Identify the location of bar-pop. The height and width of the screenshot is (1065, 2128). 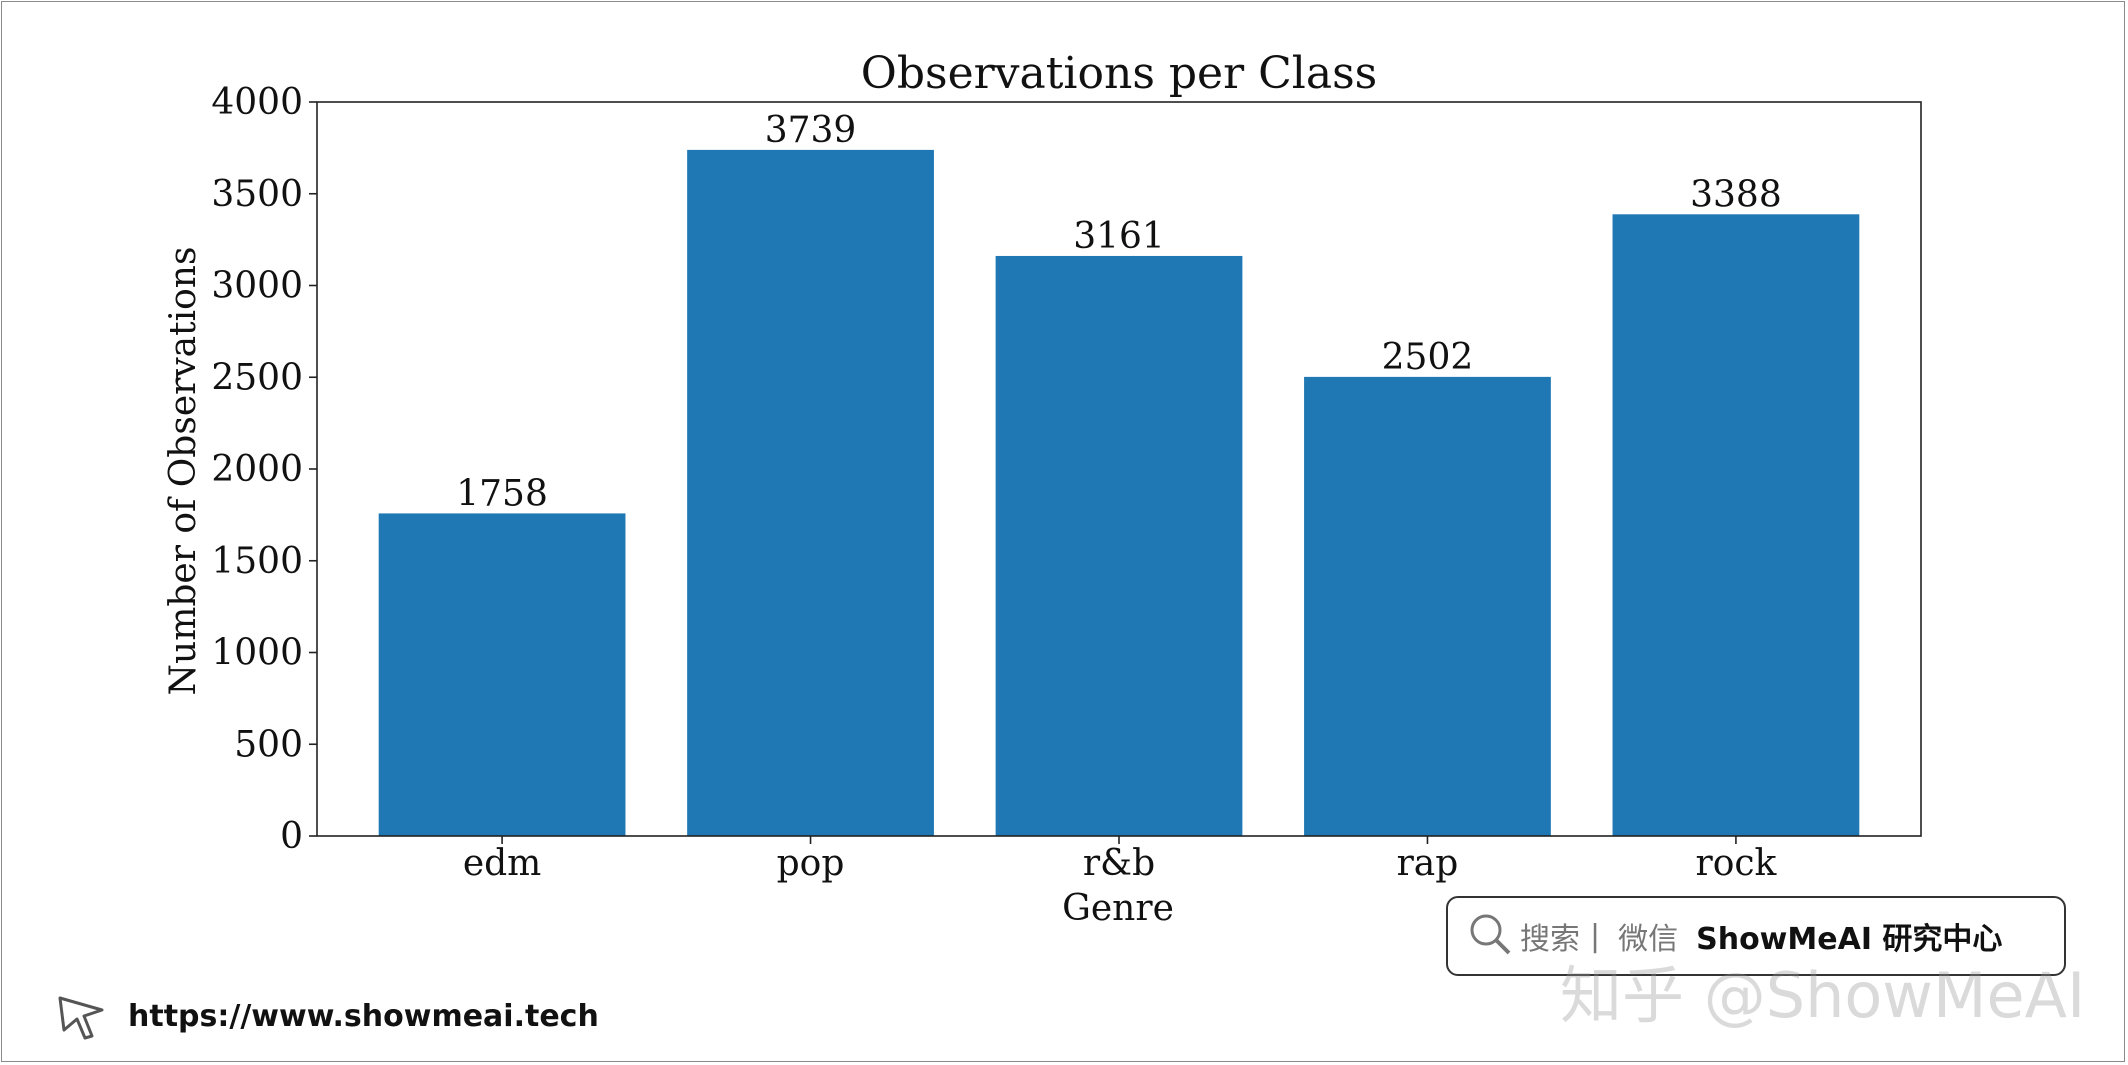
(810, 492).